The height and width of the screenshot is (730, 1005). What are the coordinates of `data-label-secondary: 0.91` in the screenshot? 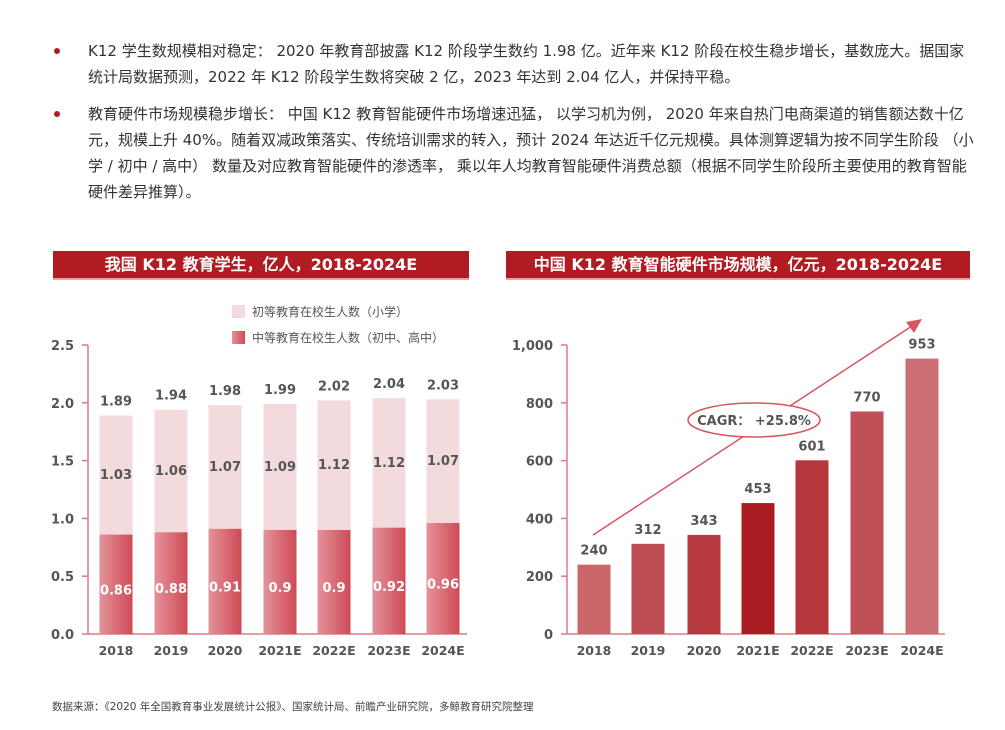 It's located at (225, 587).